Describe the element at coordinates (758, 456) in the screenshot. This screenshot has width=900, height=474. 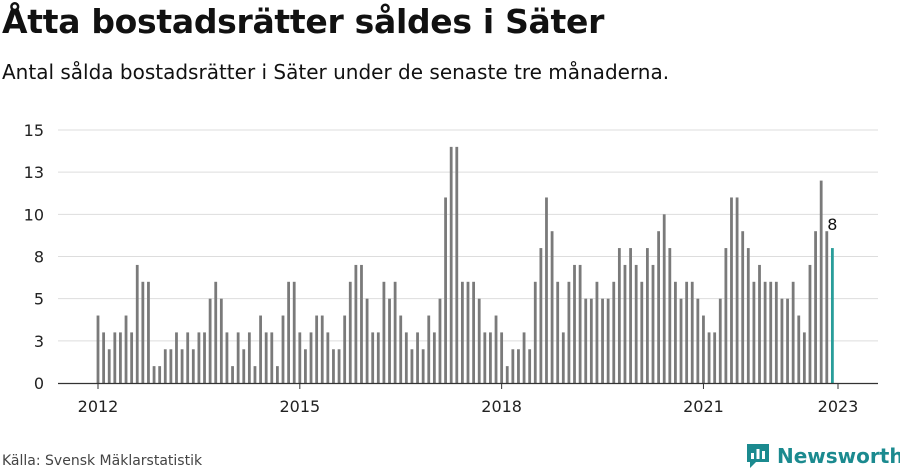
I see `newsworthy-logo-icon` at that location.